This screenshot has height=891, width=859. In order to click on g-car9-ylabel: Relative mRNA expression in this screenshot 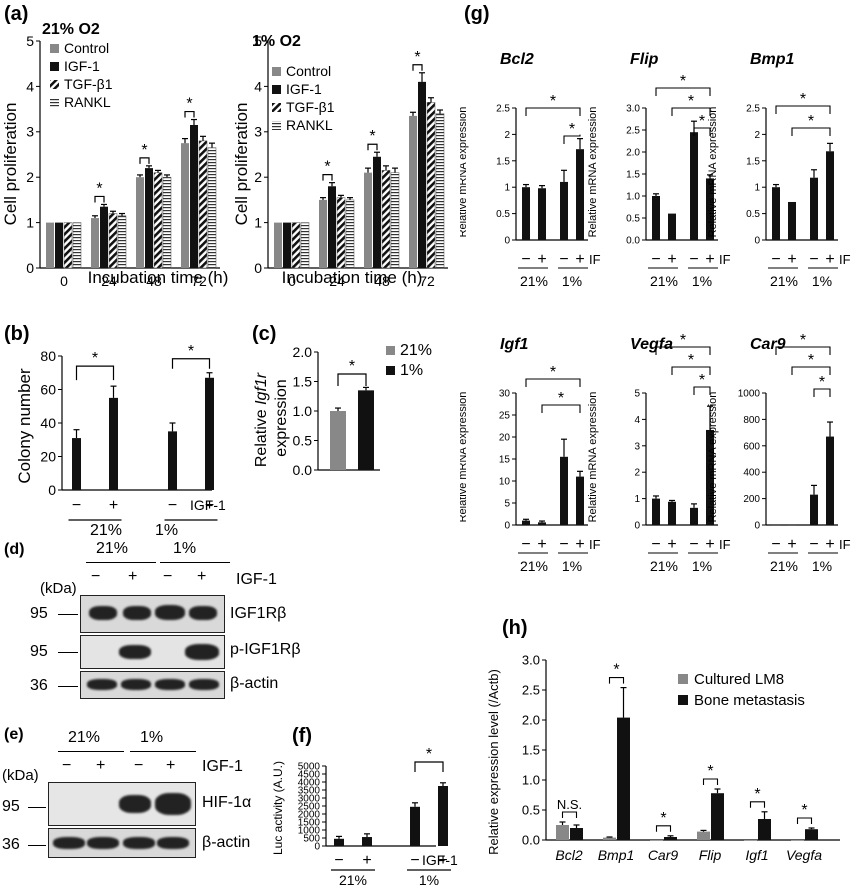, I will do `click(713, 457)`.